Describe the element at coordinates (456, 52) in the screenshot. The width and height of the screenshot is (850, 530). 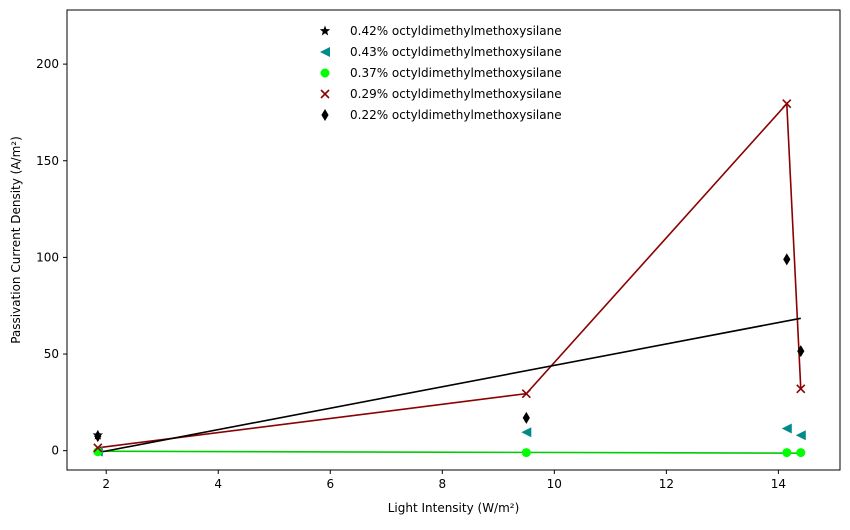
I see `legend-label-2: 0.43% octyldimethylmethoxysilane` at that location.